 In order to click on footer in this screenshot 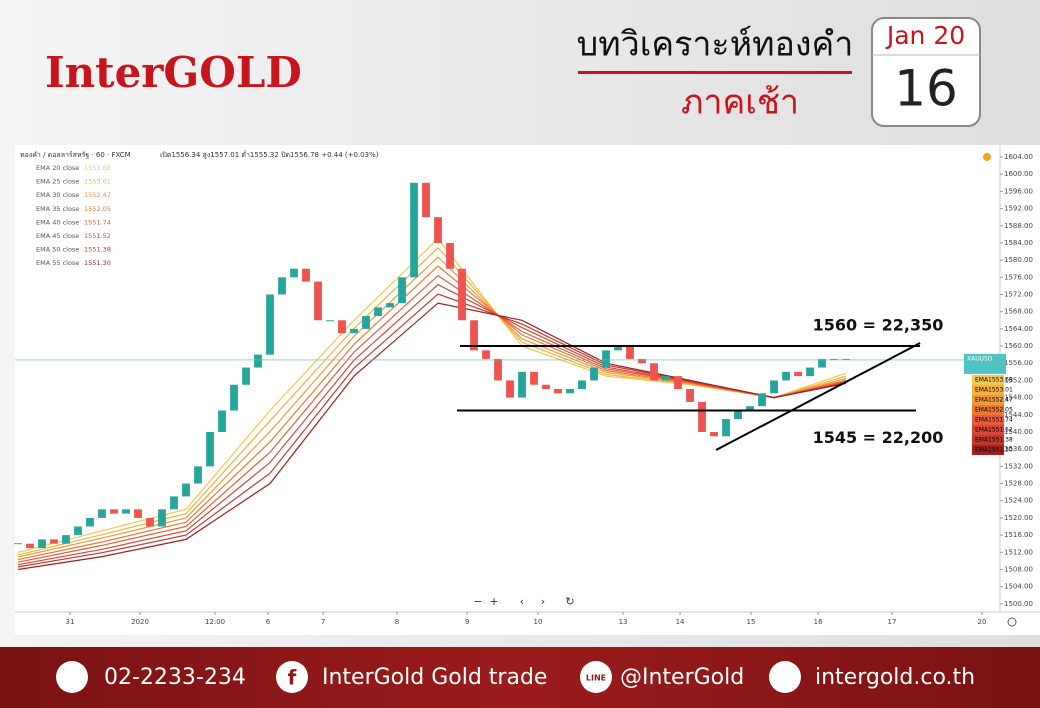, I will do `click(520, 677)`.